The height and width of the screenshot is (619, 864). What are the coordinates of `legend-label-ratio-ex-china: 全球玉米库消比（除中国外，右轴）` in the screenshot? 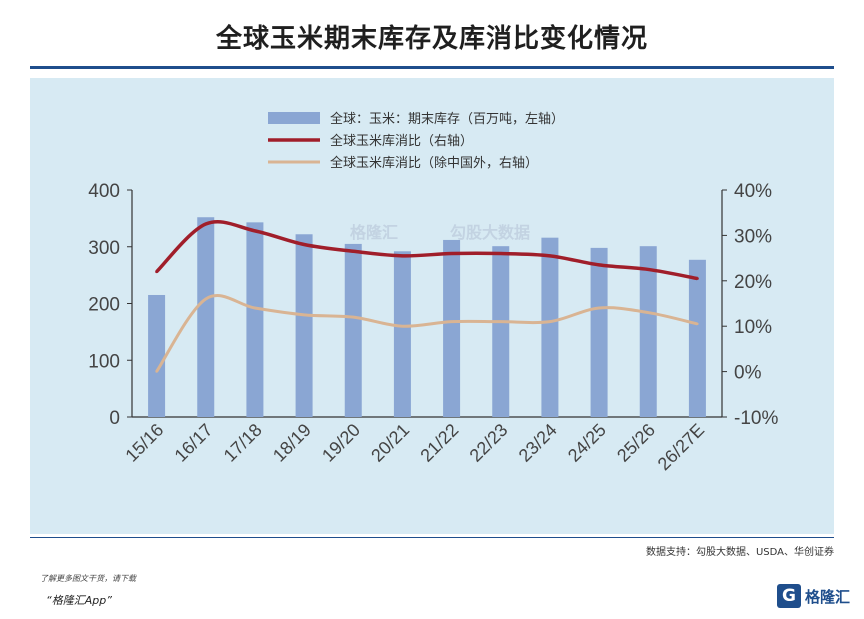 It's located at (434, 163).